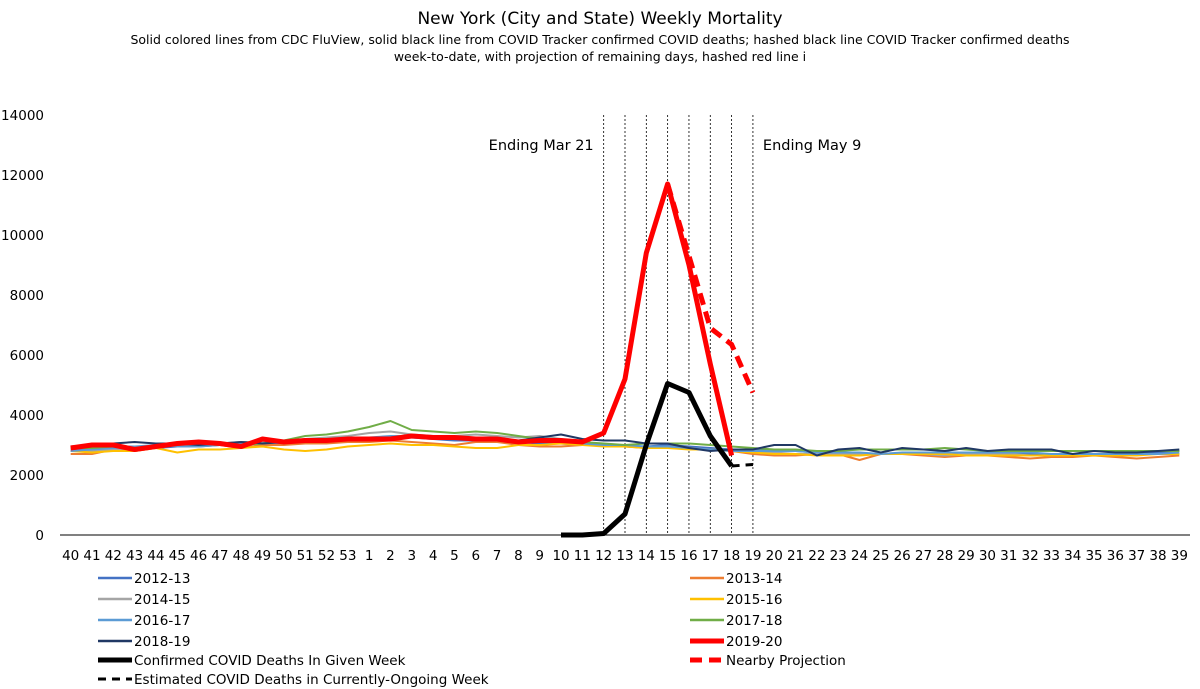  I want to click on y-tick-label: 12000, so click(22, 176).